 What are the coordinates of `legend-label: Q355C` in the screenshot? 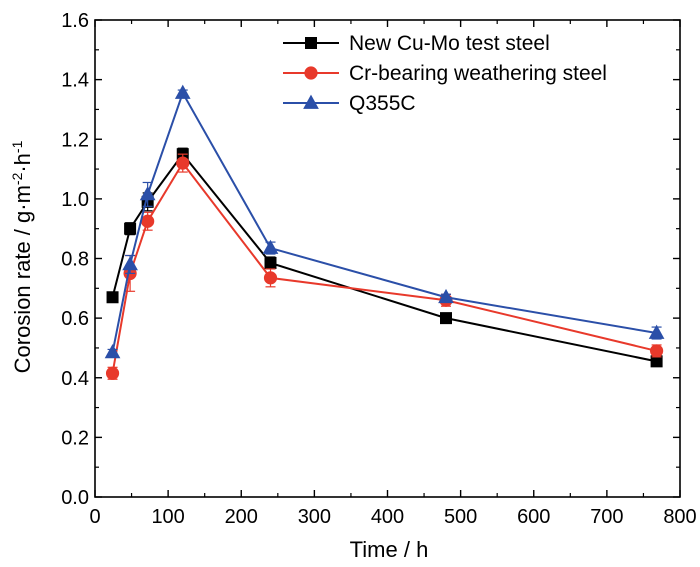 It's located at (382, 103).